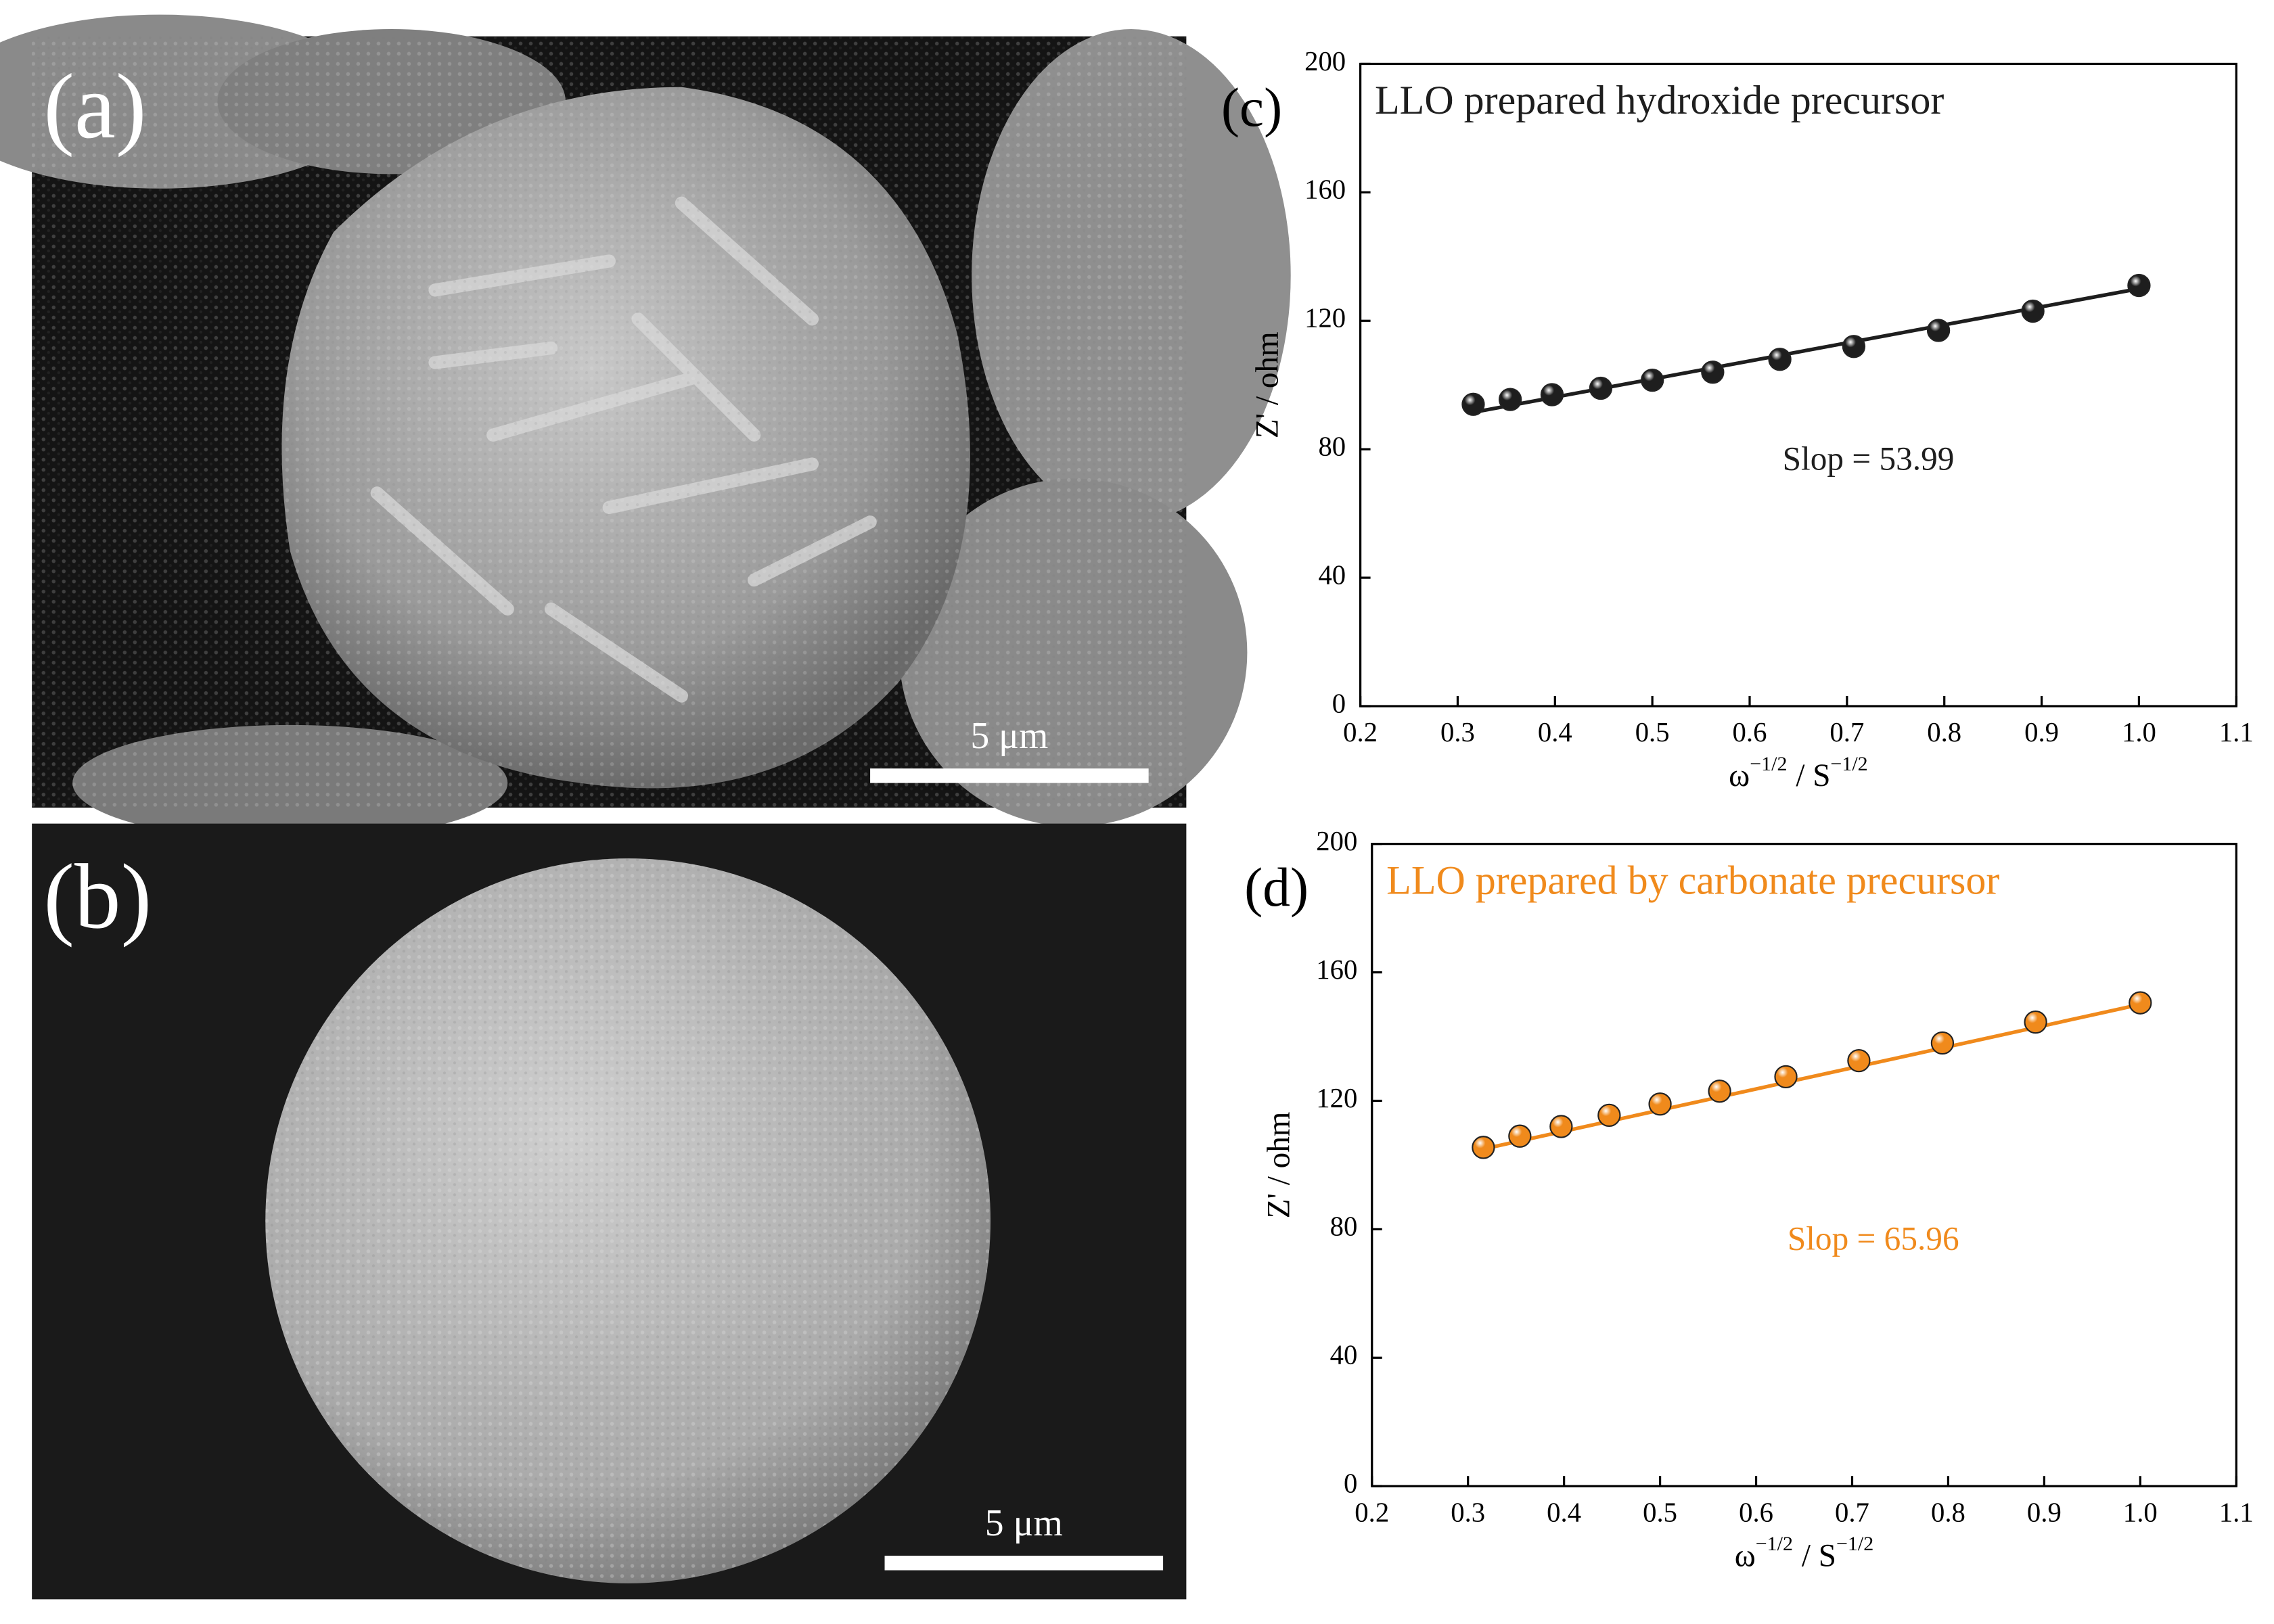  What do you see at coordinates (1251, 107) in the screenshot?
I see `panel-label: (c)` at bounding box center [1251, 107].